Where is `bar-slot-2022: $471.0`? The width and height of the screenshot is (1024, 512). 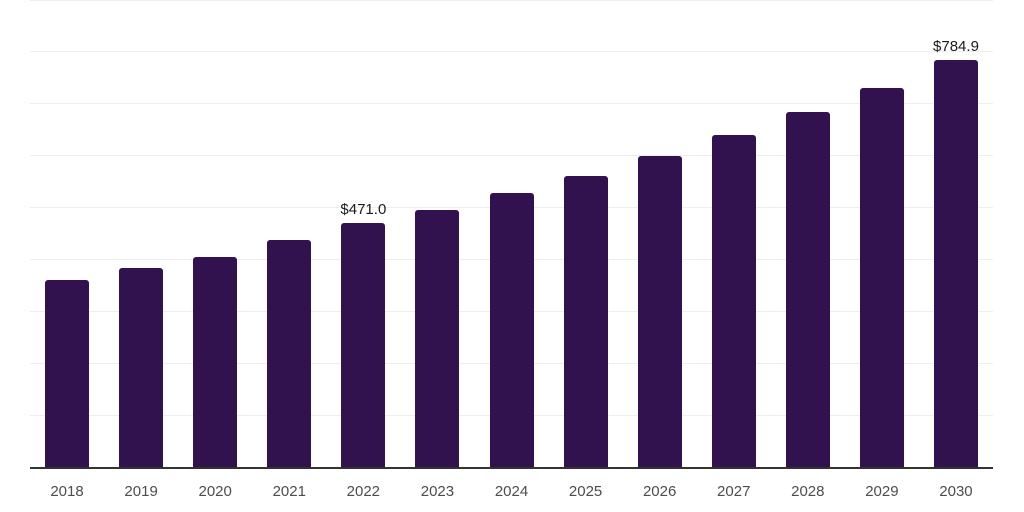
bar-slot-2022: $471.0 is located at coordinates (363, 233).